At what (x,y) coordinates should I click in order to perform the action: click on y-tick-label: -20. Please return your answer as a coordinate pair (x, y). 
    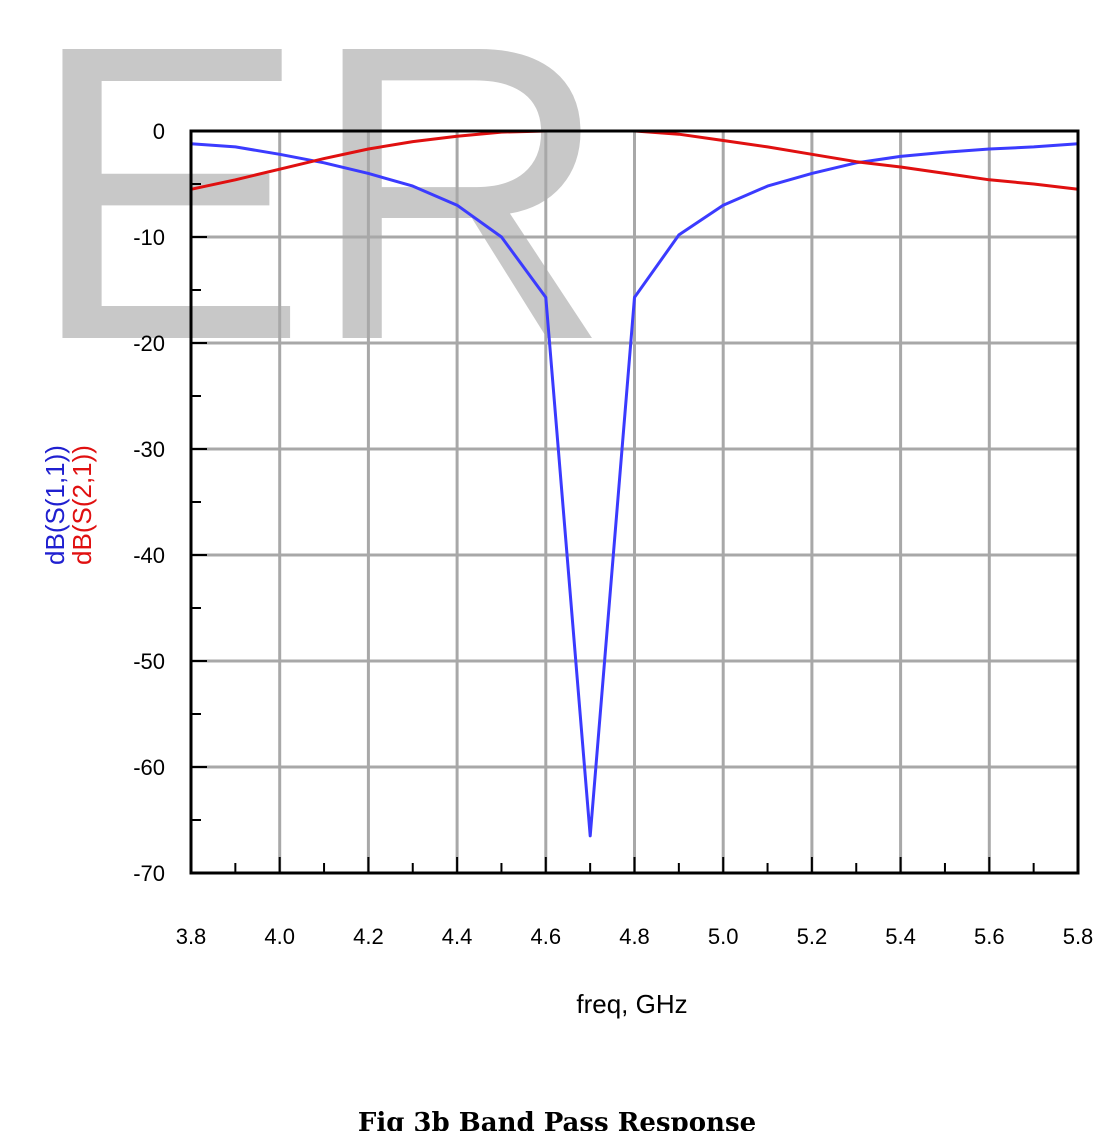
    Looking at the image, I should click on (149, 343).